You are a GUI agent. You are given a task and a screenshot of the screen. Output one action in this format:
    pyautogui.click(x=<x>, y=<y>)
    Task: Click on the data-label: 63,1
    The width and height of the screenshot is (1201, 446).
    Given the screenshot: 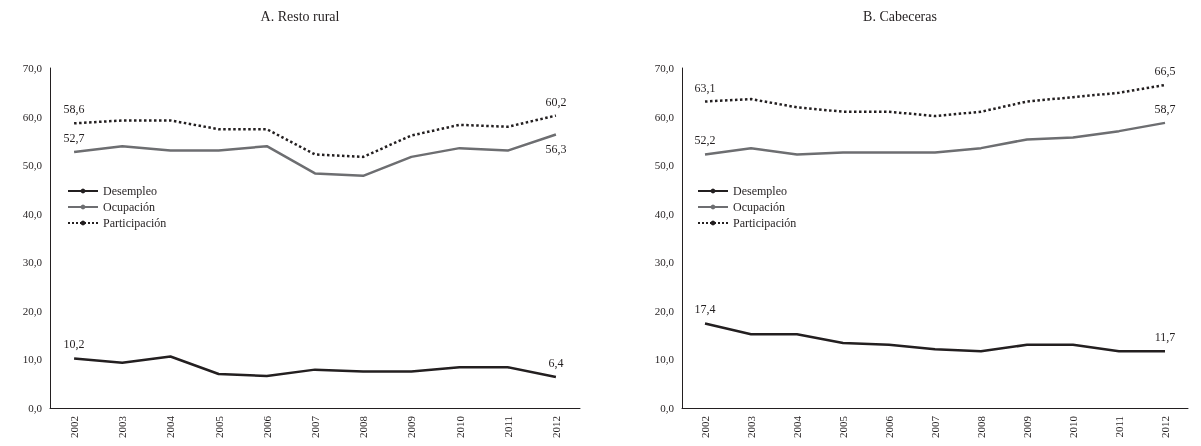 What is the action you would take?
    pyautogui.click(x=705, y=87)
    